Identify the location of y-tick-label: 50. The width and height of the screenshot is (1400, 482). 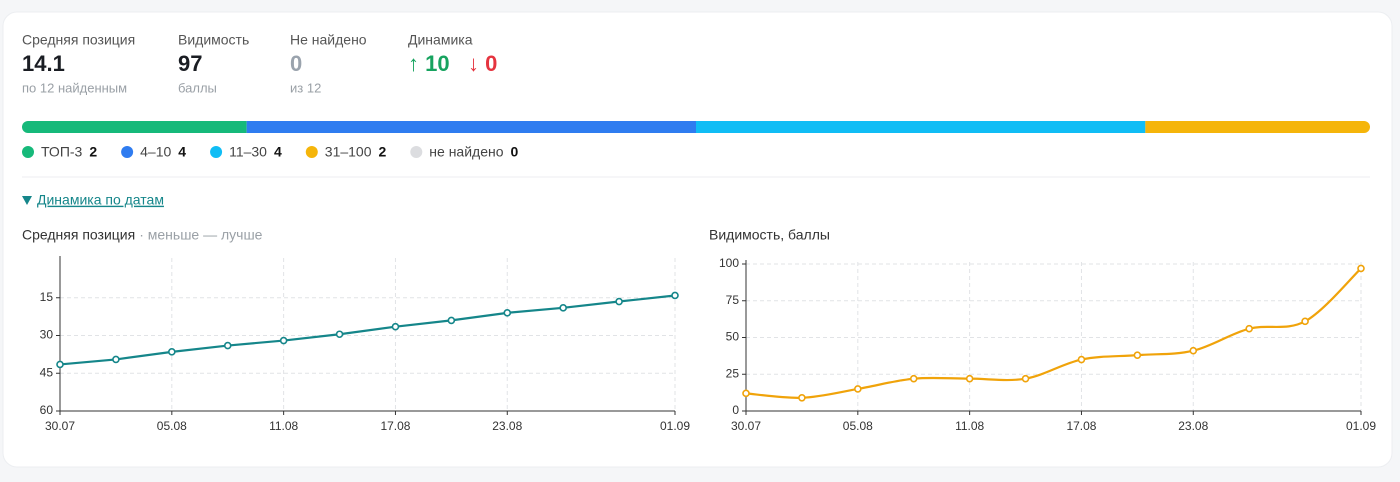
(733, 337).